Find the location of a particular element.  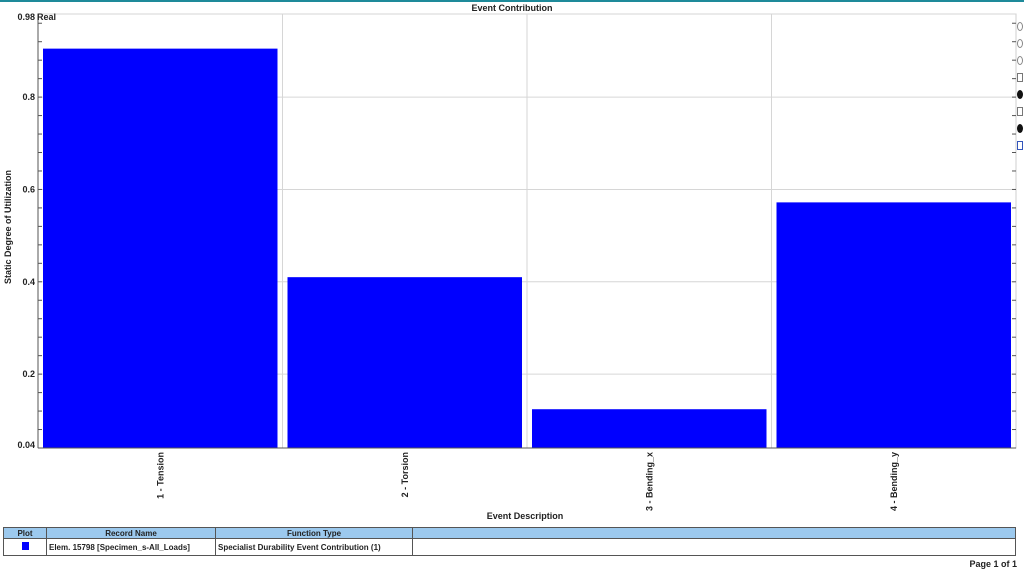

top-accent-strip is located at coordinates (512, 1).